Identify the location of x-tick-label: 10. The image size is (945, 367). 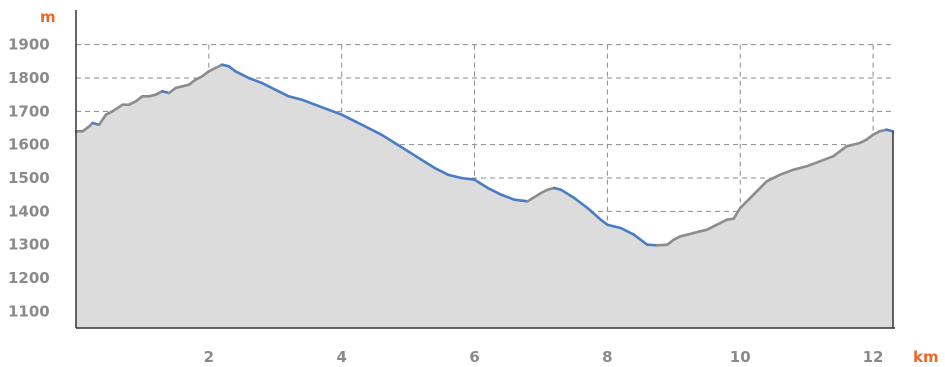
(740, 357).